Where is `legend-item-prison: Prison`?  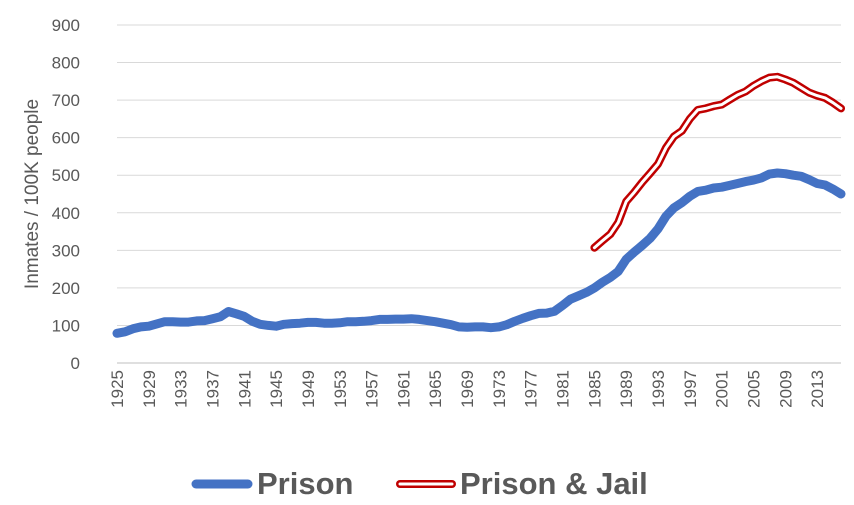
legend-item-prison: Prison is located at coordinates (272, 483).